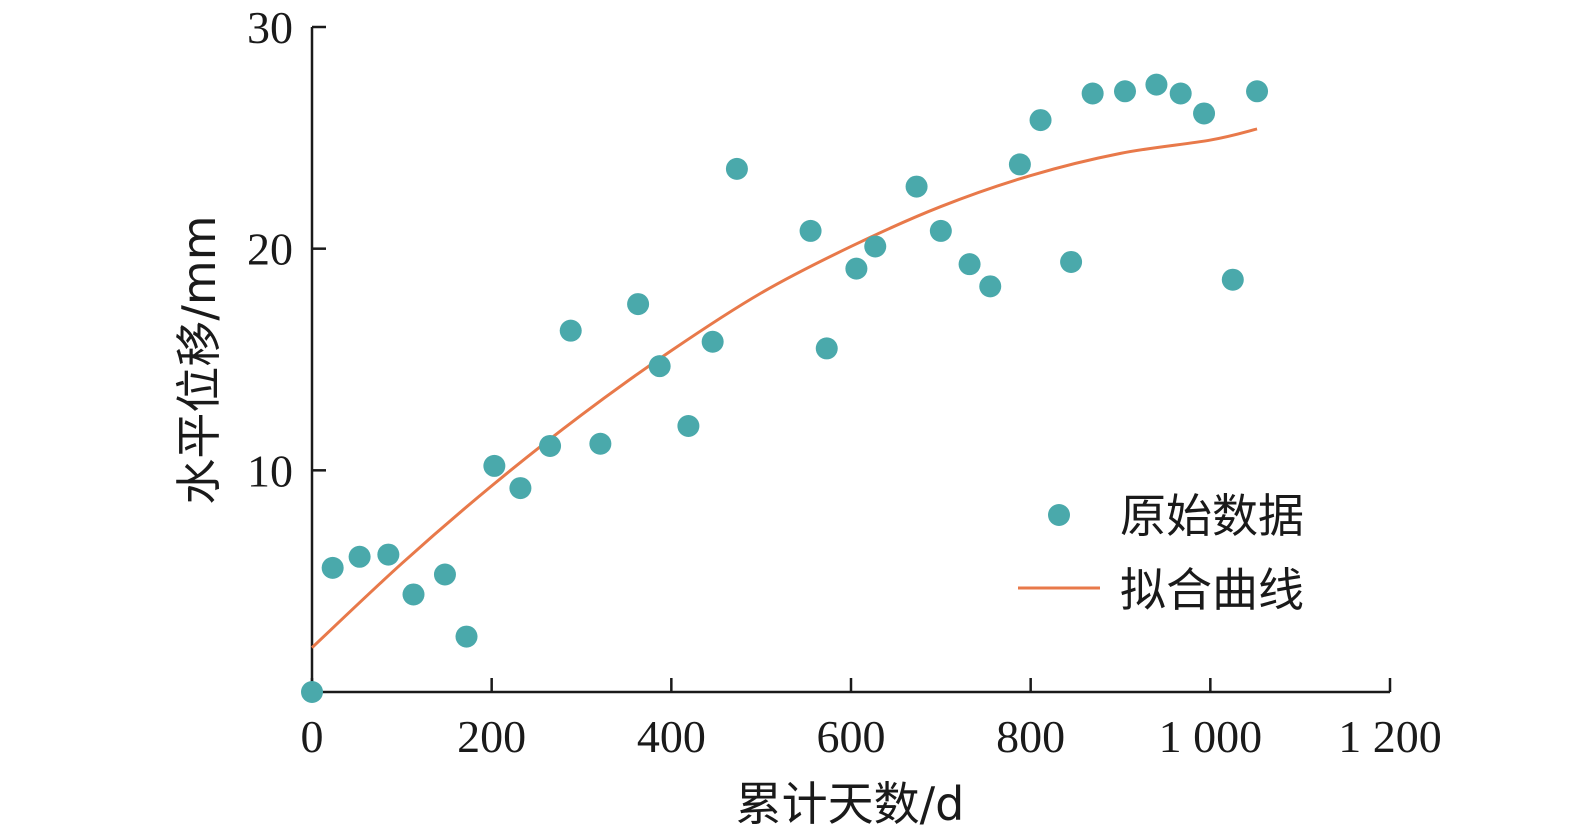 The width and height of the screenshot is (1575, 838). What do you see at coordinates (1212, 590) in the screenshot?
I see `legend-label-fit-curve: 拟合曲线` at bounding box center [1212, 590].